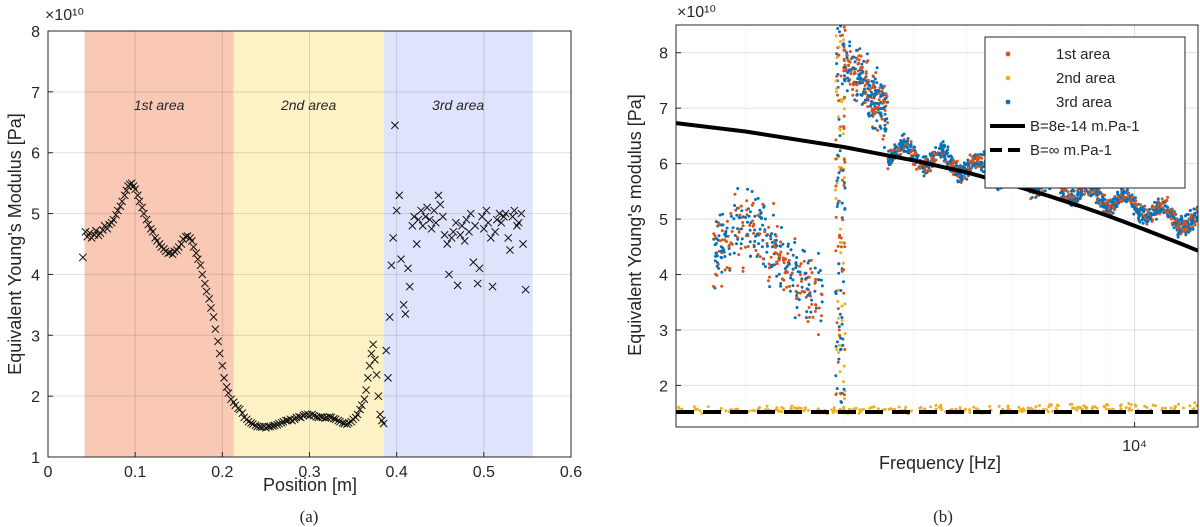 The image size is (1200, 527). What do you see at coordinates (309, 516) in the screenshot?
I see `caption-a: (a)` at bounding box center [309, 516].